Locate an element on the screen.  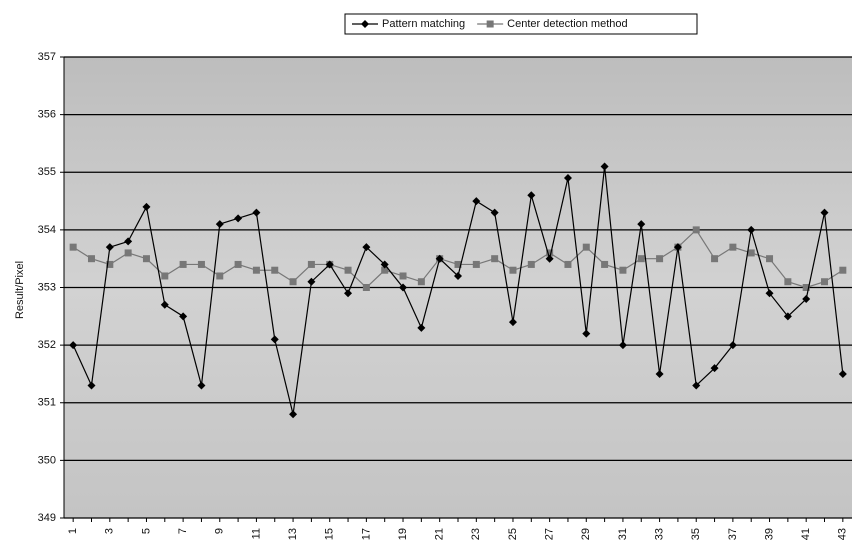
y-tick-label: 355 is located at coordinates (47, 172).